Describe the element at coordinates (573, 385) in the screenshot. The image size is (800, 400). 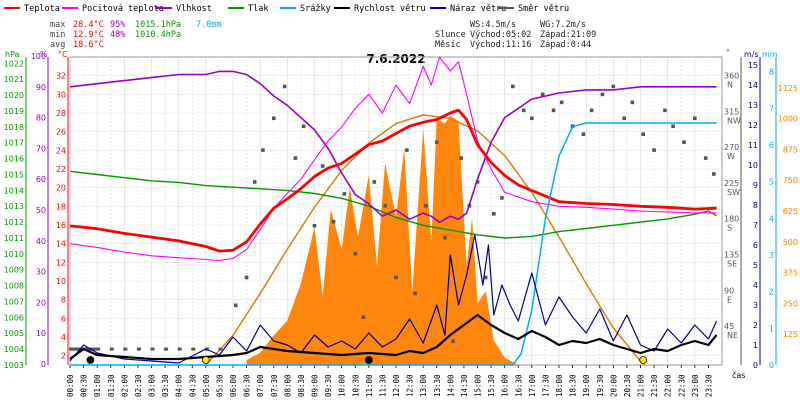
I see `x-tick-label: 18:30` at that location.